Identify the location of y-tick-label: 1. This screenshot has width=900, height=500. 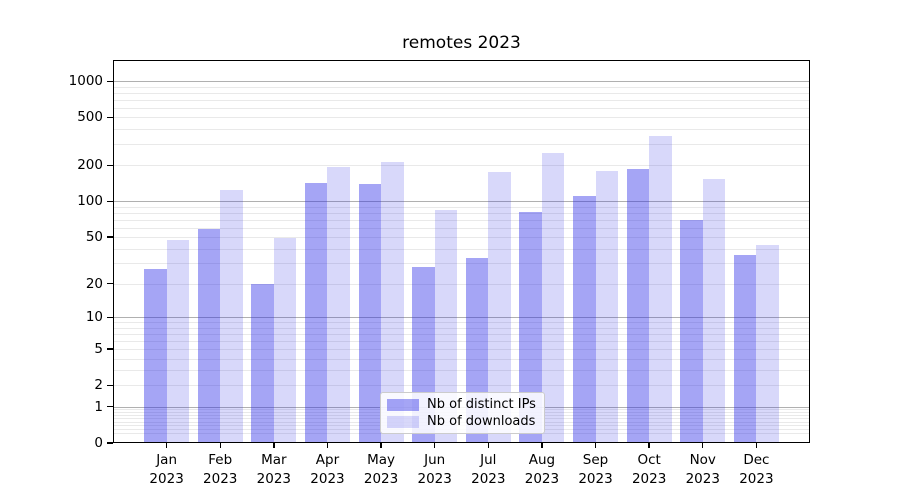
(98, 406).